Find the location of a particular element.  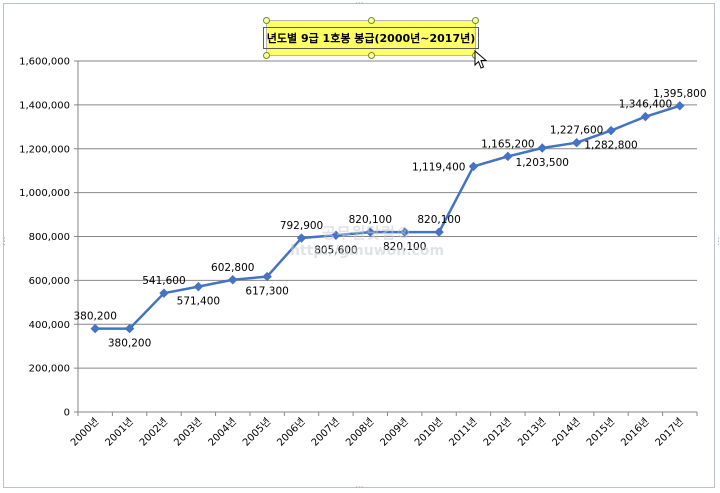

y-tick-label: 1,600,000 is located at coordinates (44, 62).